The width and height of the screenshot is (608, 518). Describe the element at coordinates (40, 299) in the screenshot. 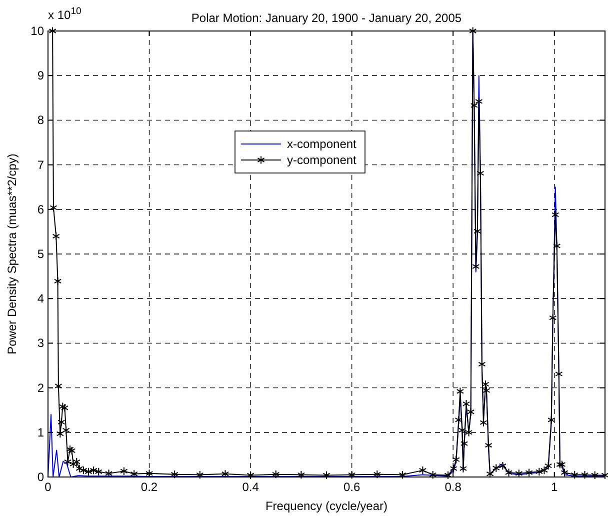

I see `y-tick-label: 4` at that location.